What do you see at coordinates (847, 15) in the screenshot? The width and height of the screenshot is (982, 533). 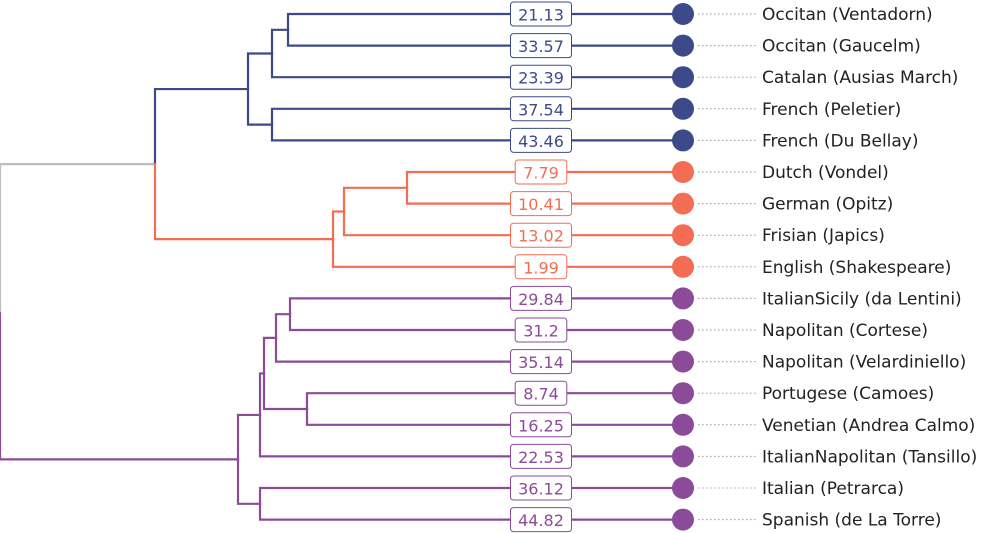 I see `leaf-label: Occitan (Ventadorn)` at bounding box center [847, 15].